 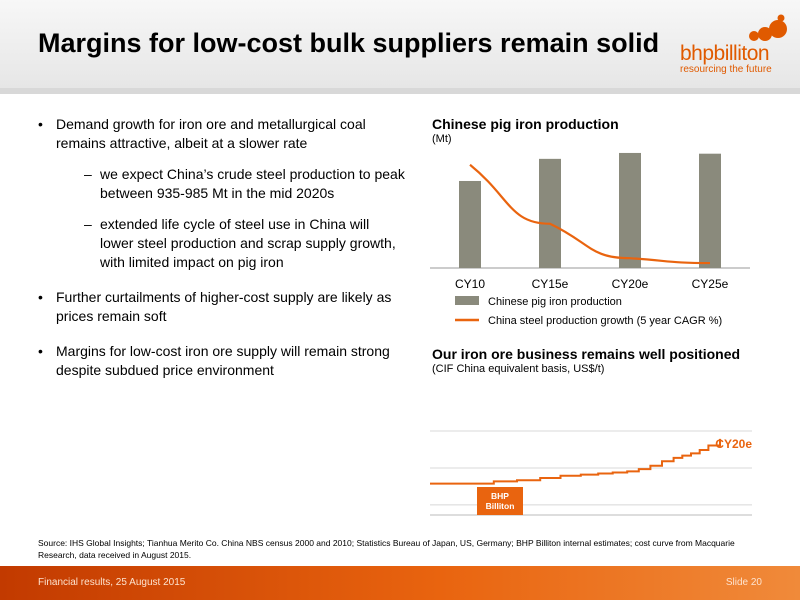 I want to click on x-tick-label: CY20e, so click(x=630, y=284).